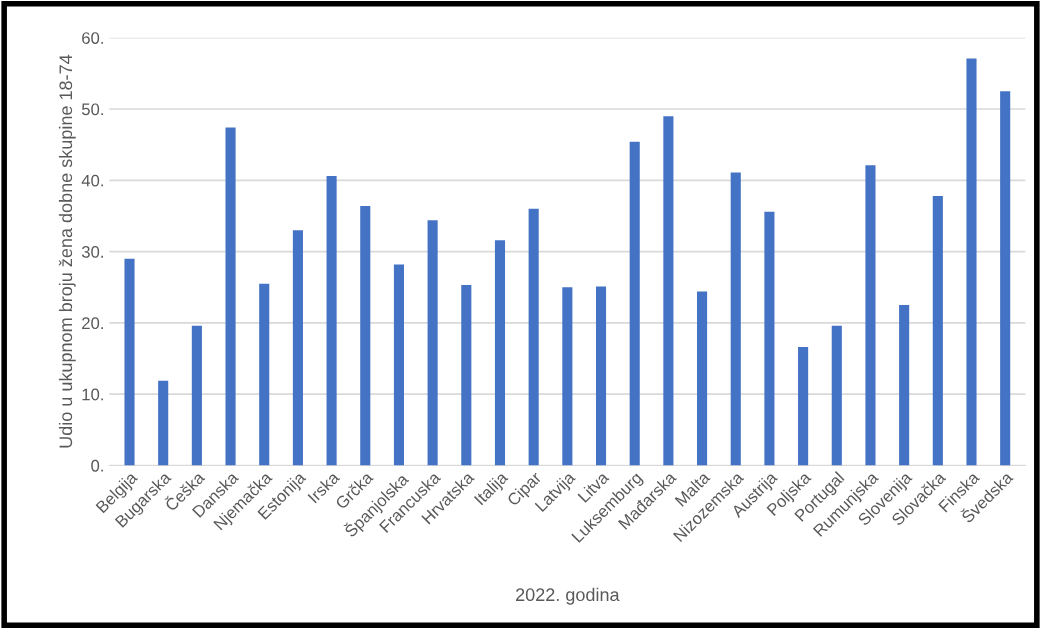 The height and width of the screenshot is (629, 1041). Describe the element at coordinates (97, 465) in the screenshot. I see `y-tick-label: 0.` at that location.